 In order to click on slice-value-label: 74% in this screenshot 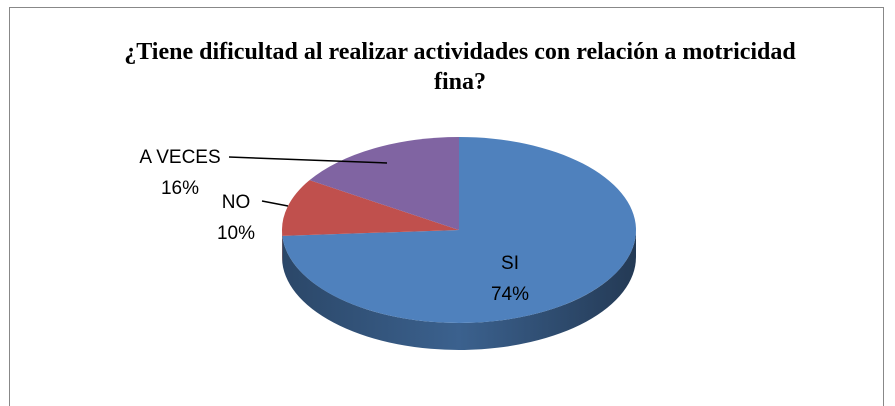, I will do `click(510, 294)`.